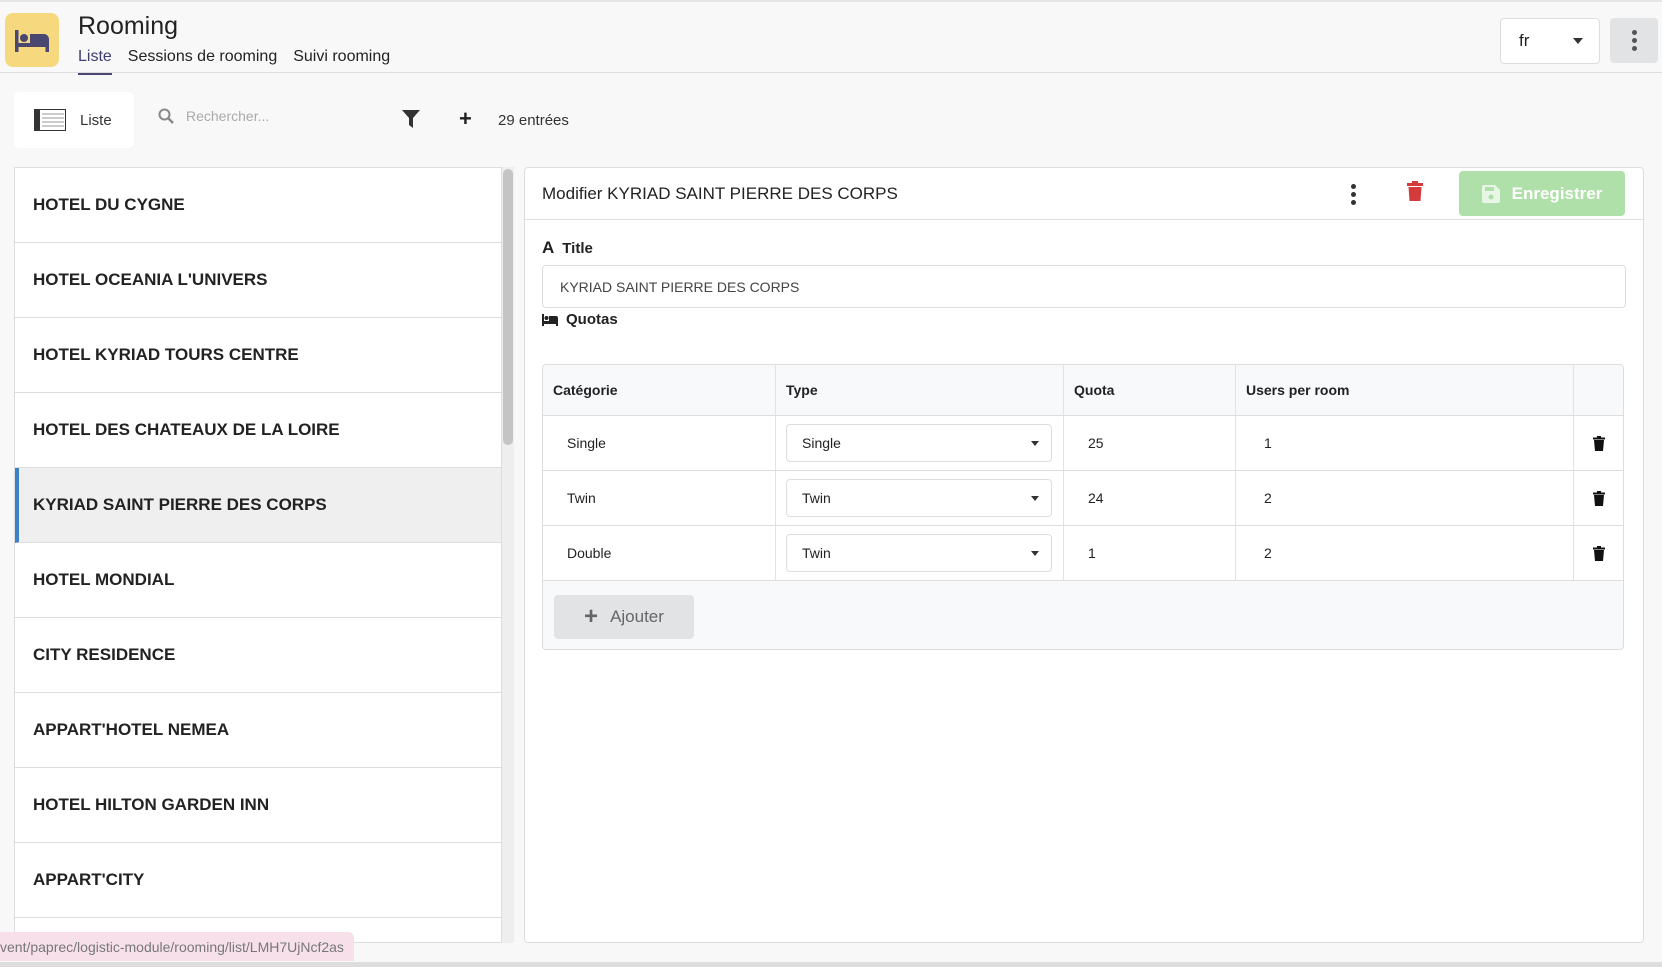  I want to click on entry-count: 29 entrées, so click(533, 120).